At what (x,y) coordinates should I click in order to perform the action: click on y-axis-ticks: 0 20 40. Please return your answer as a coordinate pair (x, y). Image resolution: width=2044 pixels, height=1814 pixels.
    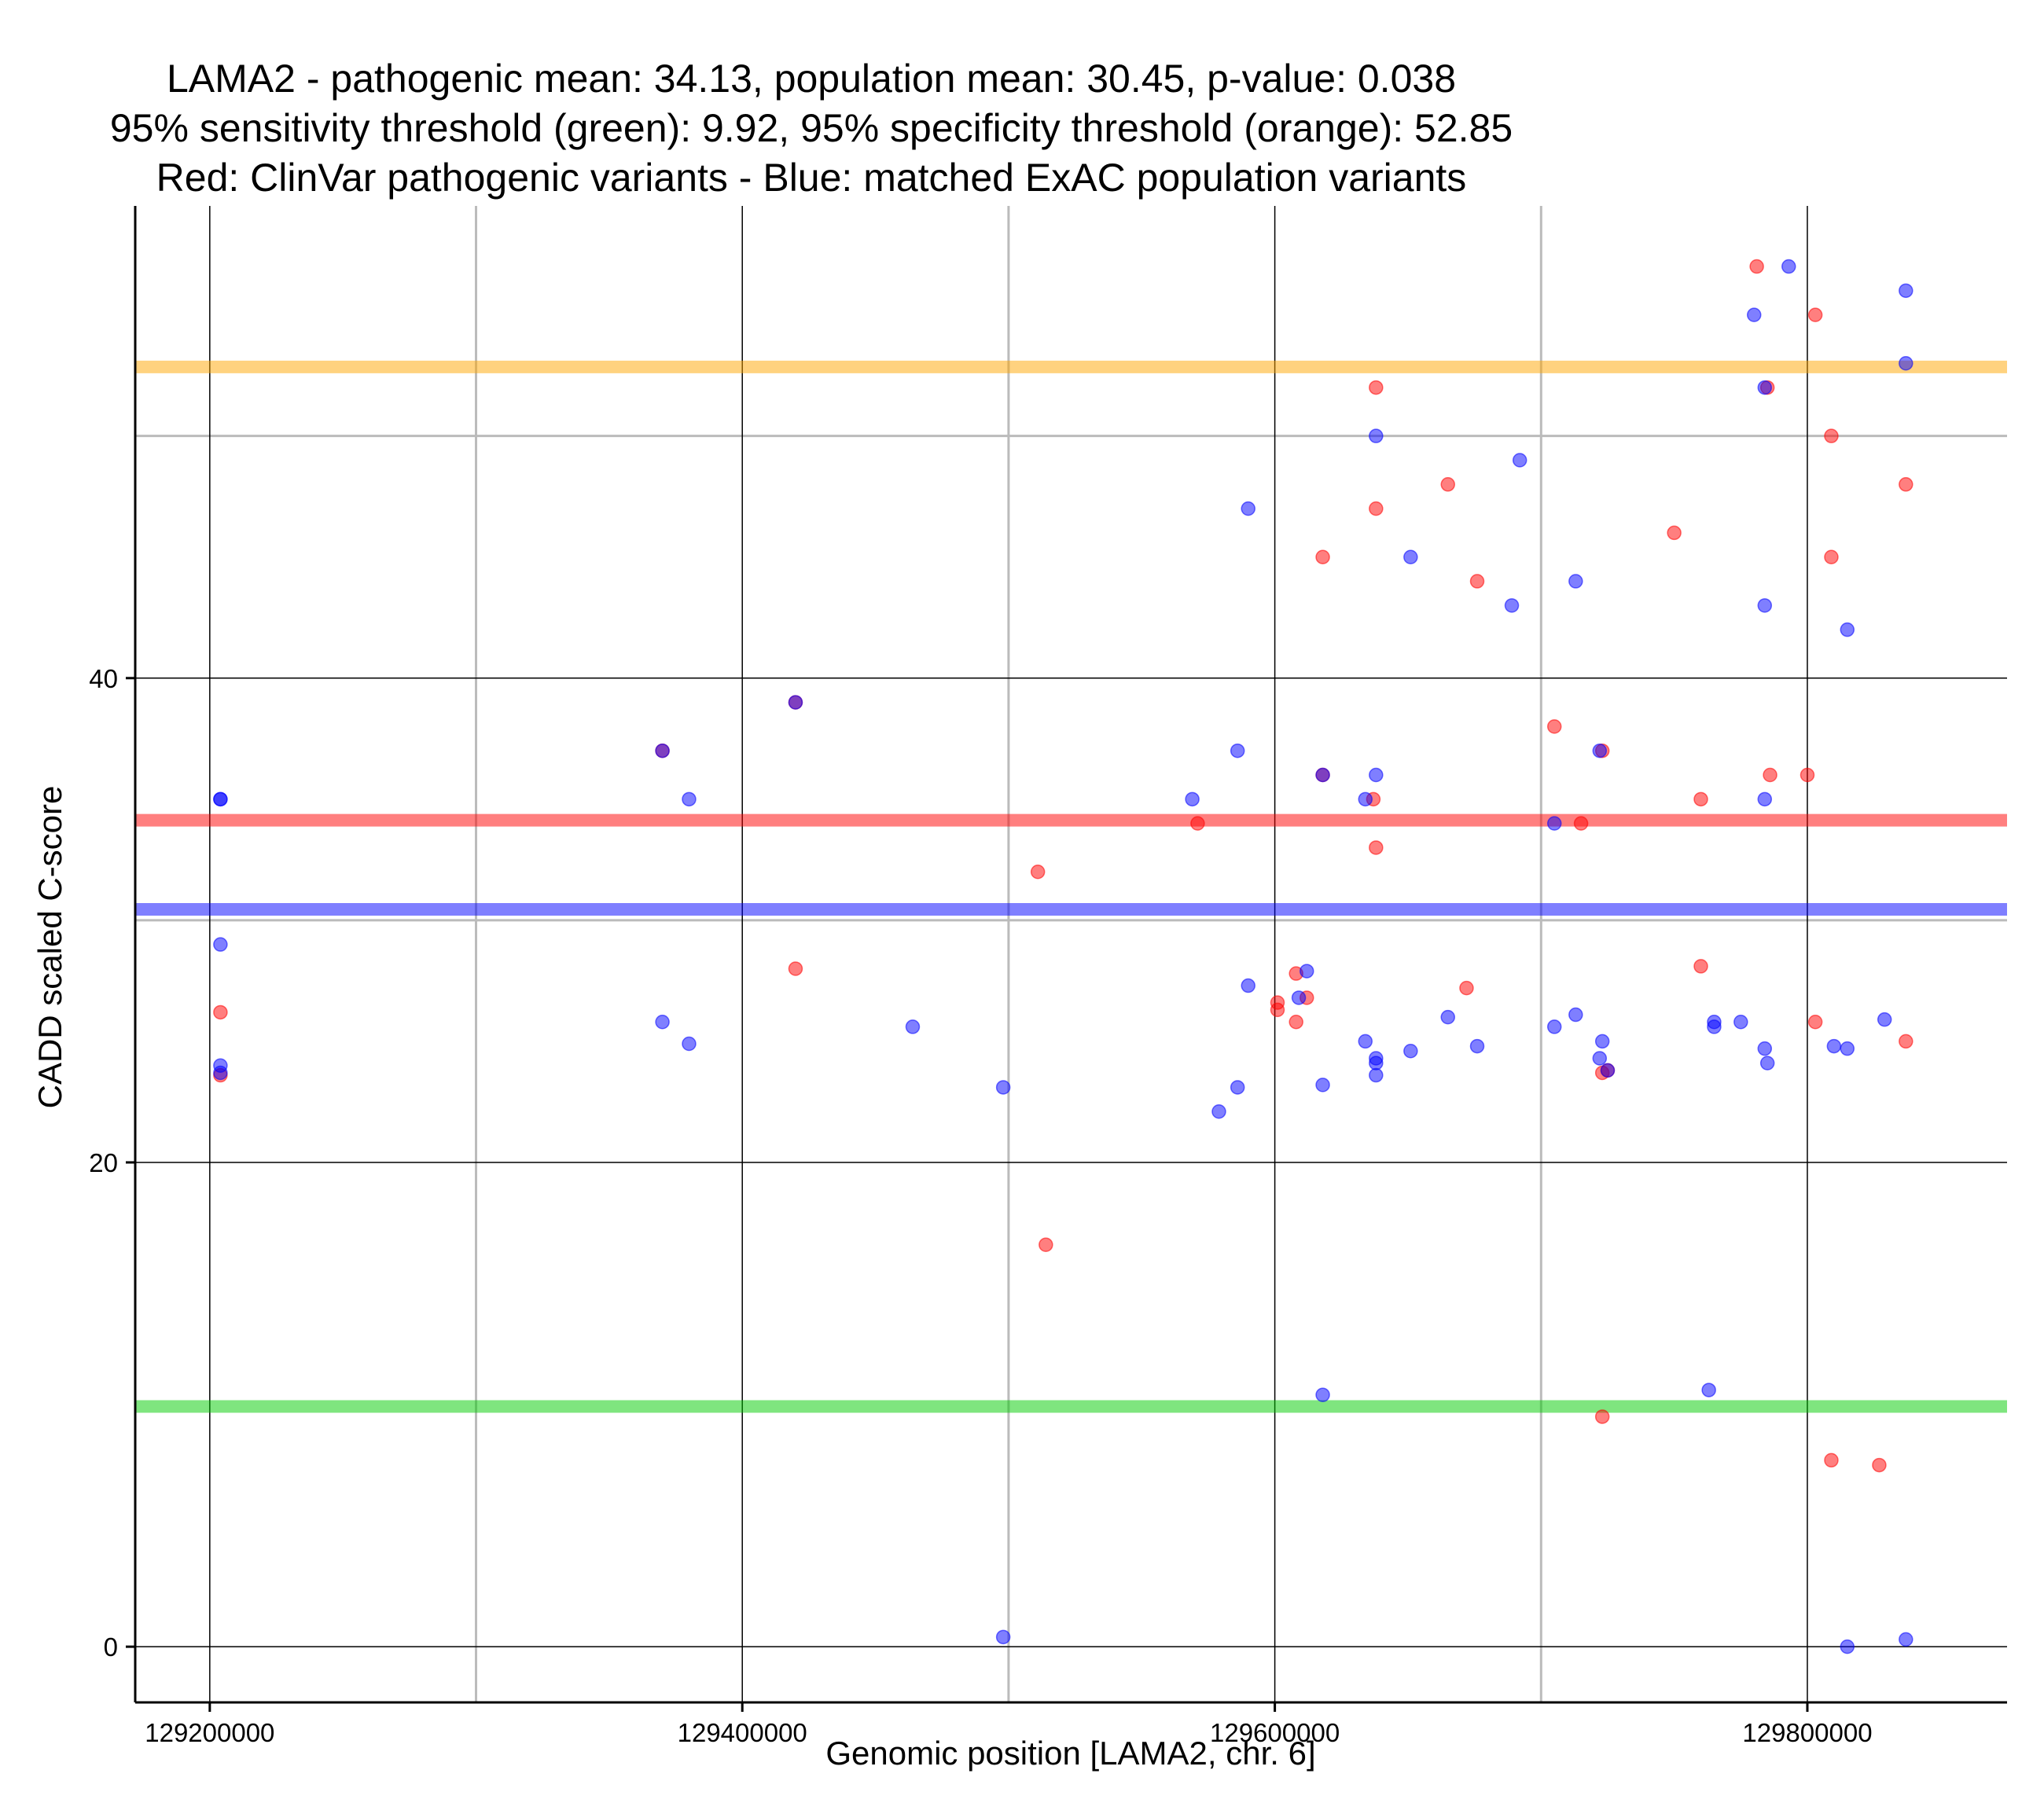
    Looking at the image, I should click on (112, 1163).